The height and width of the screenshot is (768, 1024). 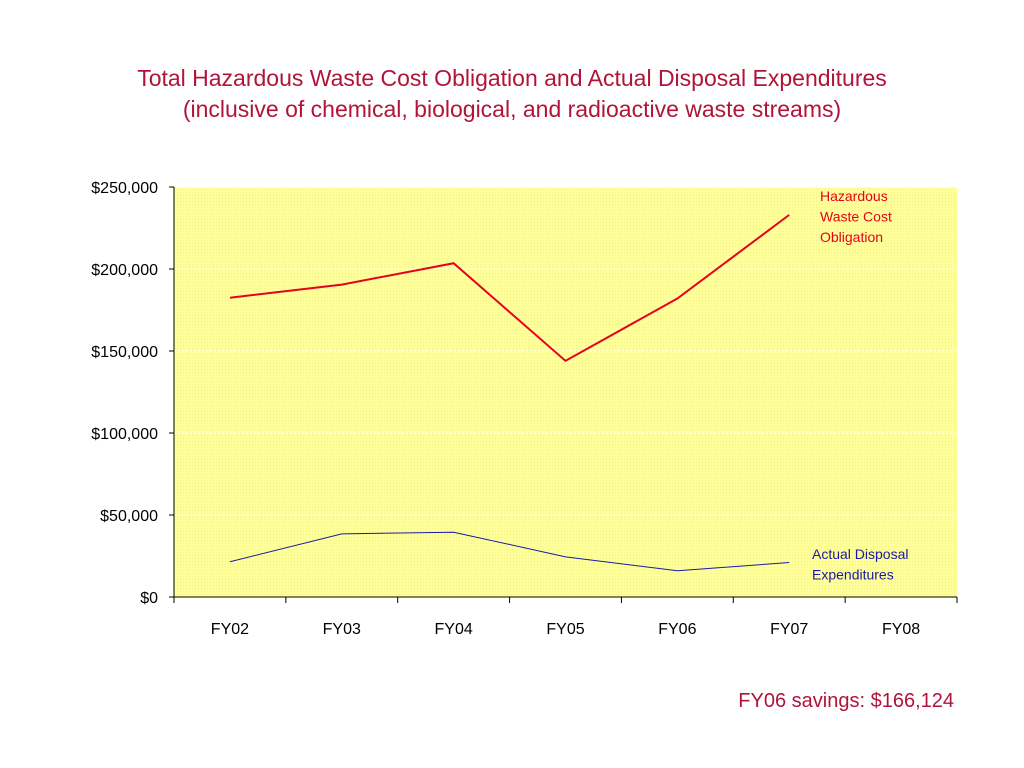 I want to click on x-tick-label: FY08, so click(x=901, y=629).